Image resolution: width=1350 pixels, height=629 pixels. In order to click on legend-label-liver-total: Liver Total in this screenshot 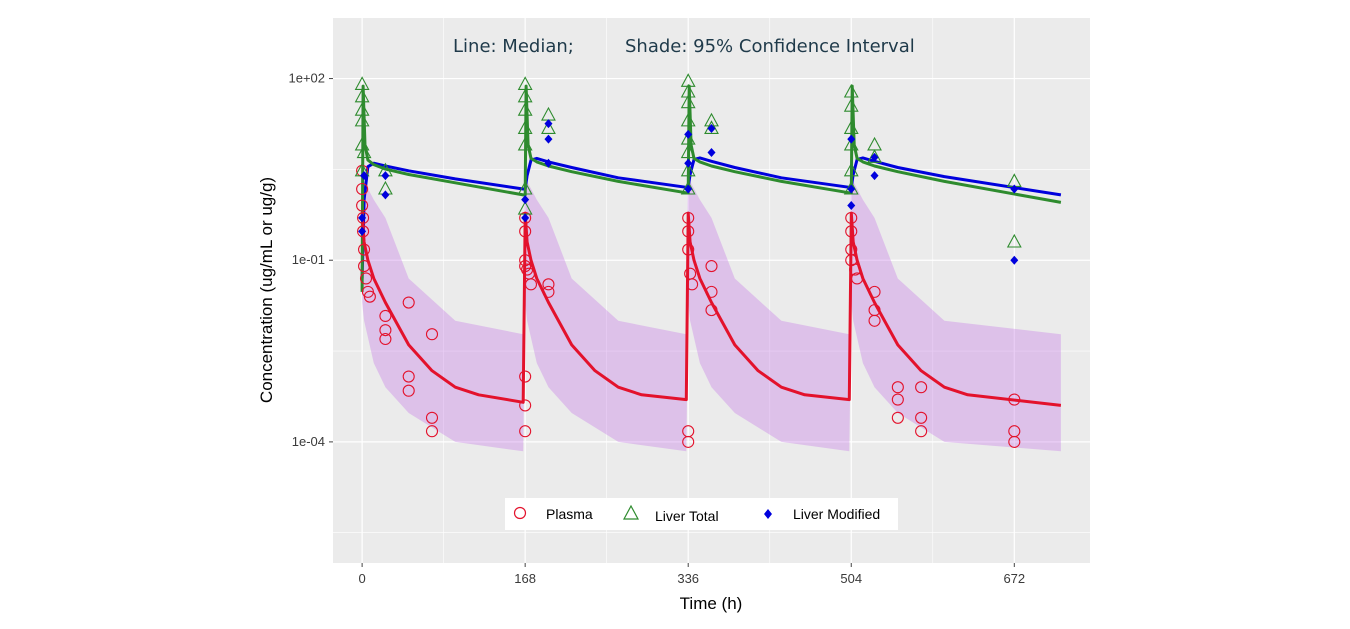, I will do `click(687, 516)`.